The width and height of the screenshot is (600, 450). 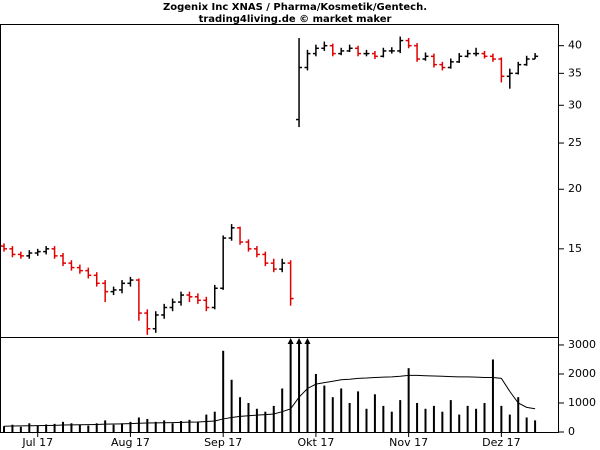 I want to click on y-tick-label: 35, so click(x=575, y=72).